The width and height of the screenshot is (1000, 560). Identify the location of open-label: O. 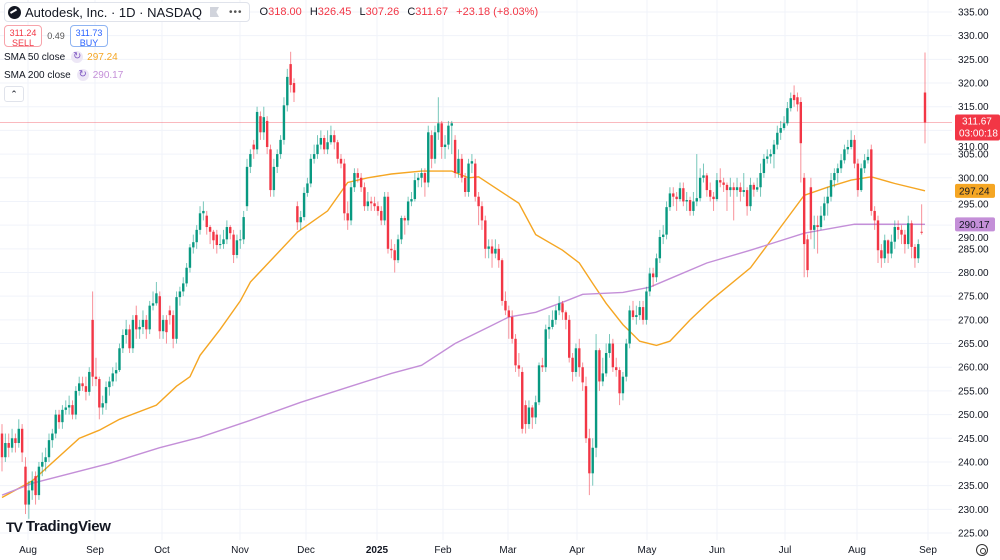
(264, 12).